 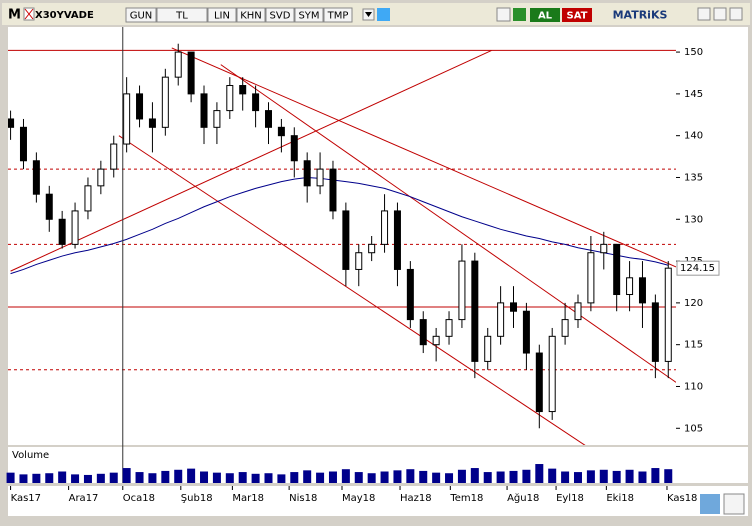 I want to click on toolbar-button-label: KHN, so click(x=251, y=16).